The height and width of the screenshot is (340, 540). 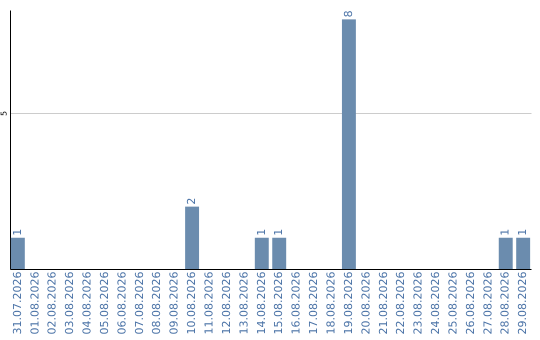 What do you see at coordinates (121, 303) in the screenshot?
I see `x-tick-label: 06.08.2026` at bounding box center [121, 303].